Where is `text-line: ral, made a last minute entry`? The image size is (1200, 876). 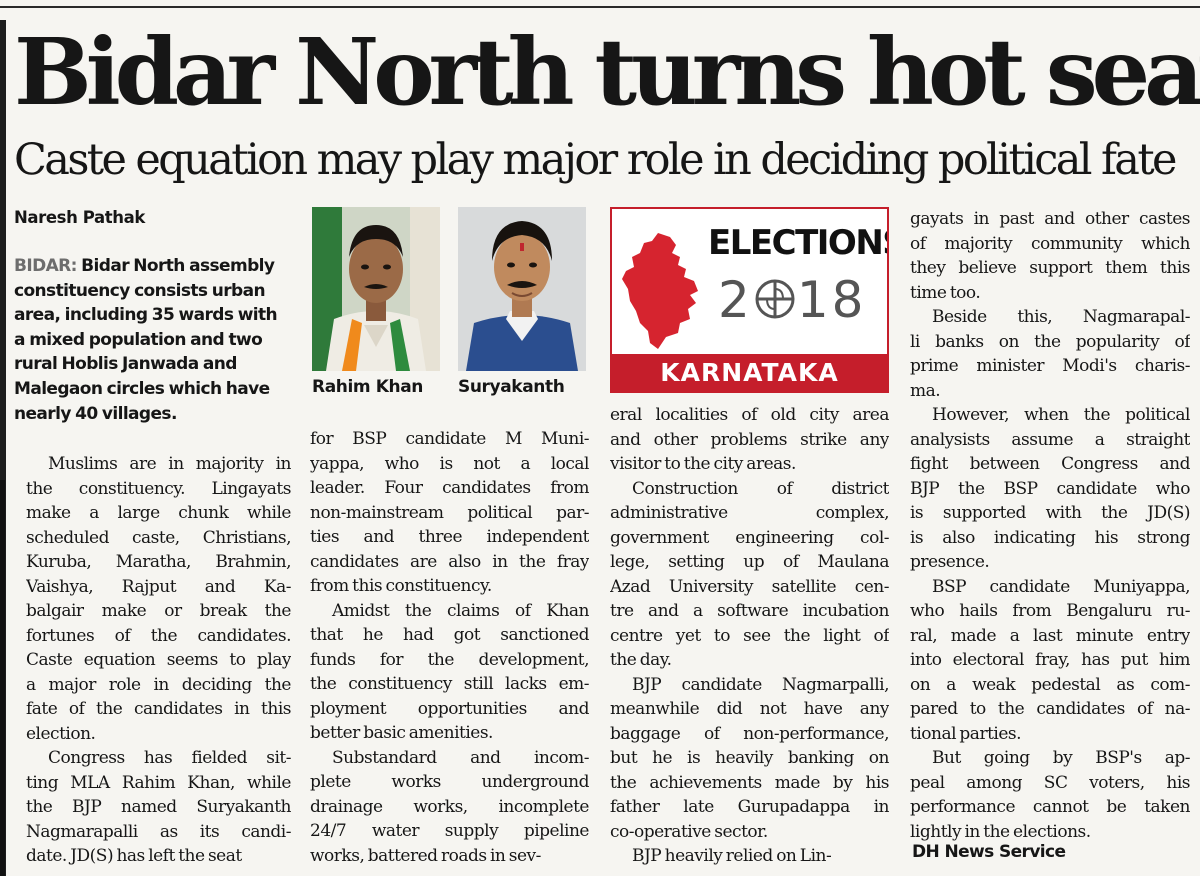 text-line: ral, made a last minute entry is located at coordinates (1050, 635).